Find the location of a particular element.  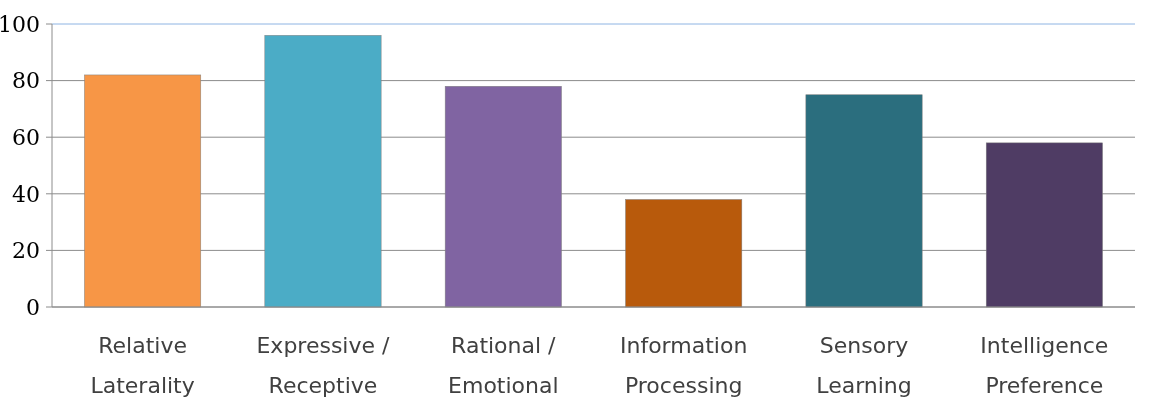

y-tick-label: 60 is located at coordinates (26, 137).